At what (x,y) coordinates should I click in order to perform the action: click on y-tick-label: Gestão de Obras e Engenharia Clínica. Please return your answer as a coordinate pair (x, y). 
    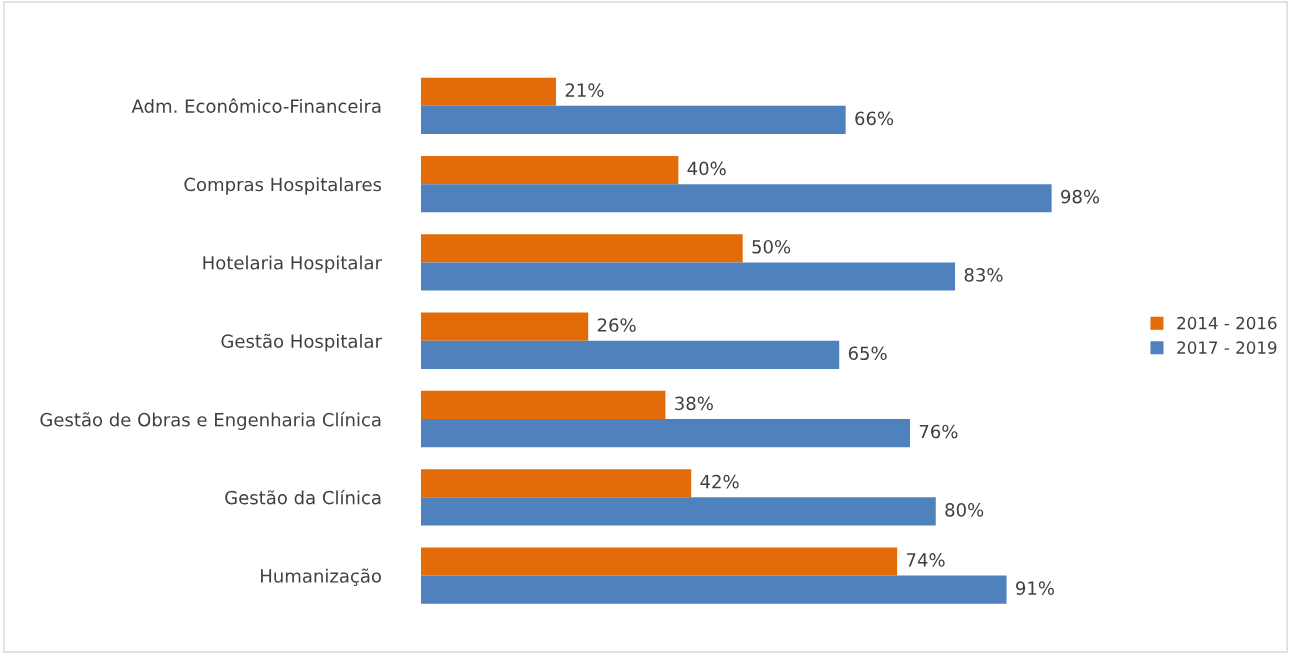
    Looking at the image, I should click on (210, 420).